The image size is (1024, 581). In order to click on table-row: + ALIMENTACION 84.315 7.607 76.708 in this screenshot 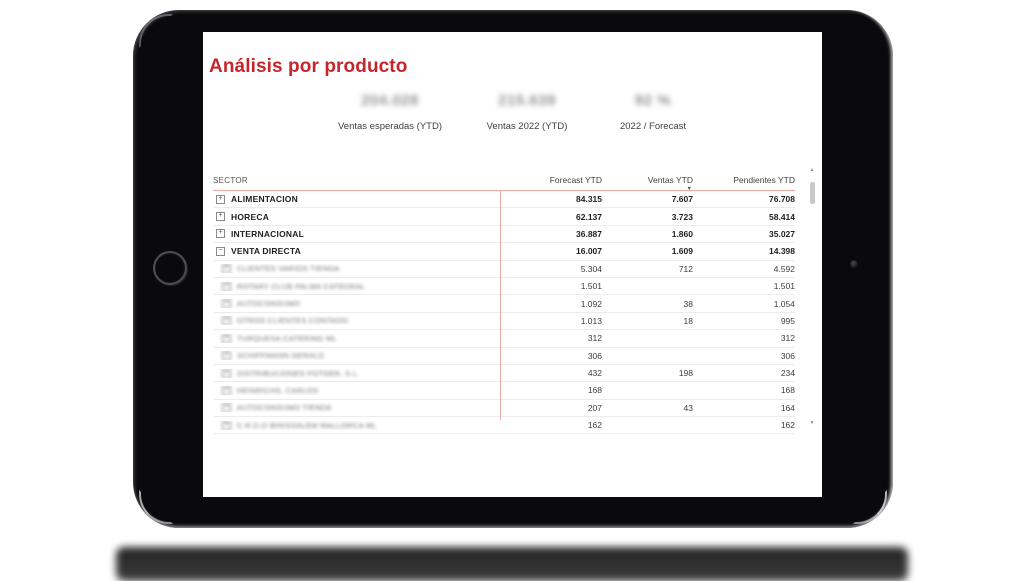, I will do `click(504, 200)`.